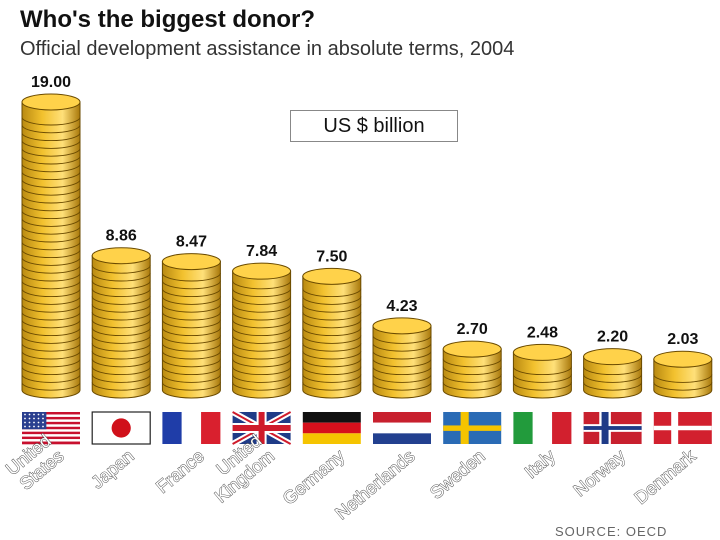 The image size is (720, 540). I want to click on category-label: Norway, so click(600, 473).